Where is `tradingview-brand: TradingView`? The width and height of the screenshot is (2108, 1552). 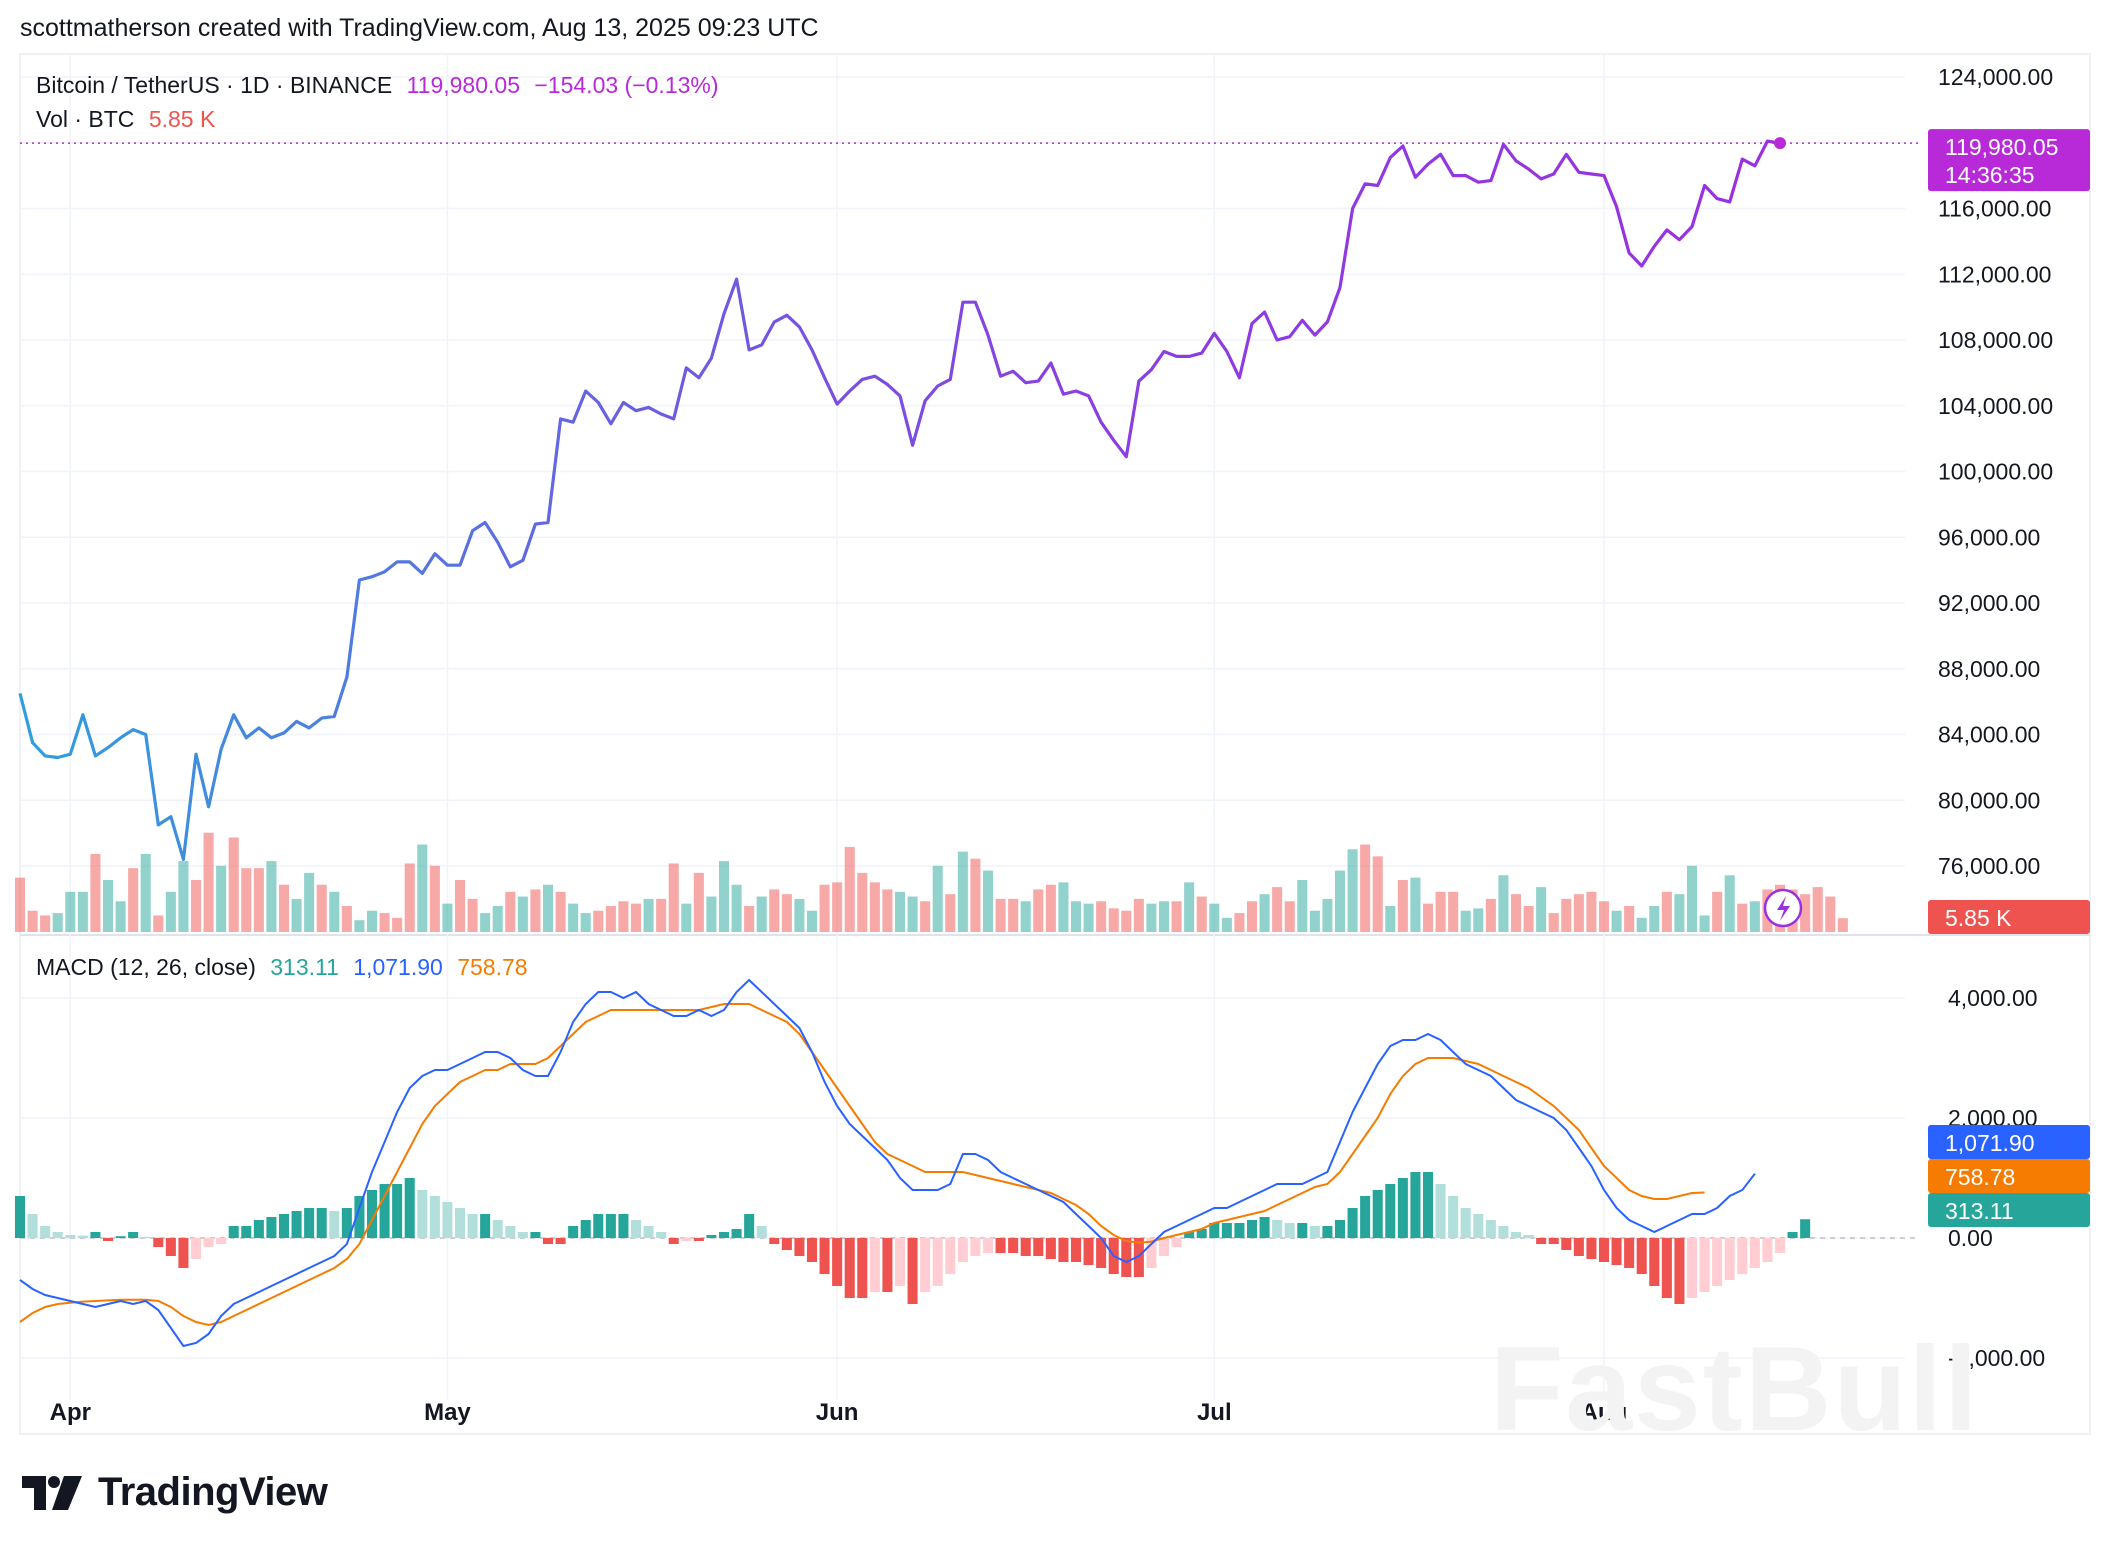 tradingview-brand: TradingView is located at coordinates (213, 1492).